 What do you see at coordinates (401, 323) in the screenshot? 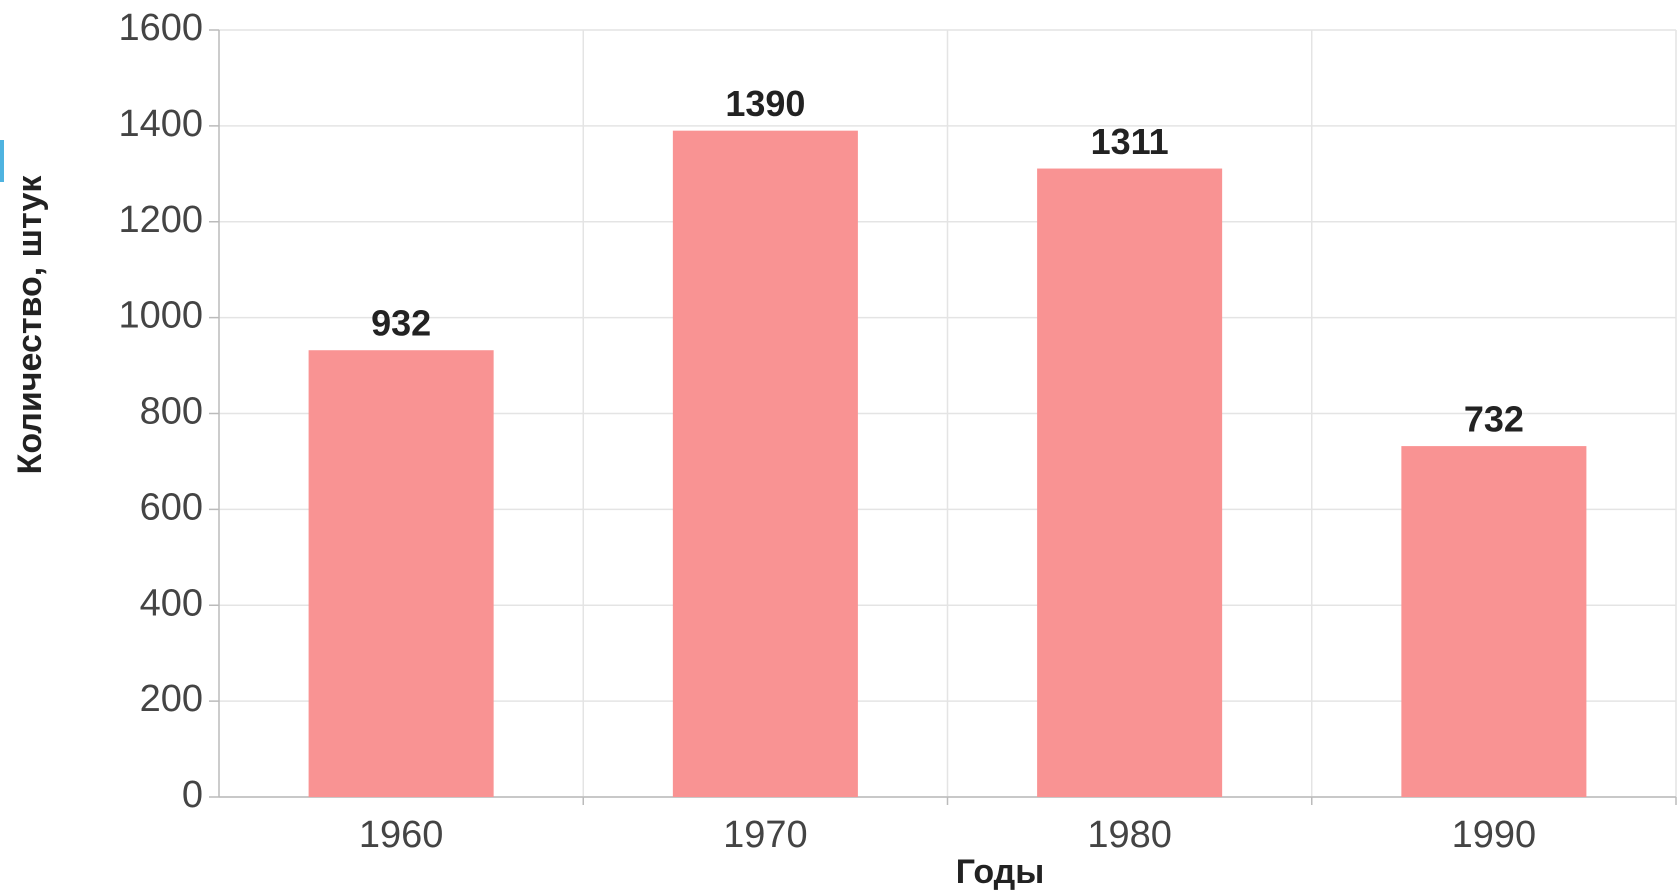
I see `value-label: 932` at bounding box center [401, 323].